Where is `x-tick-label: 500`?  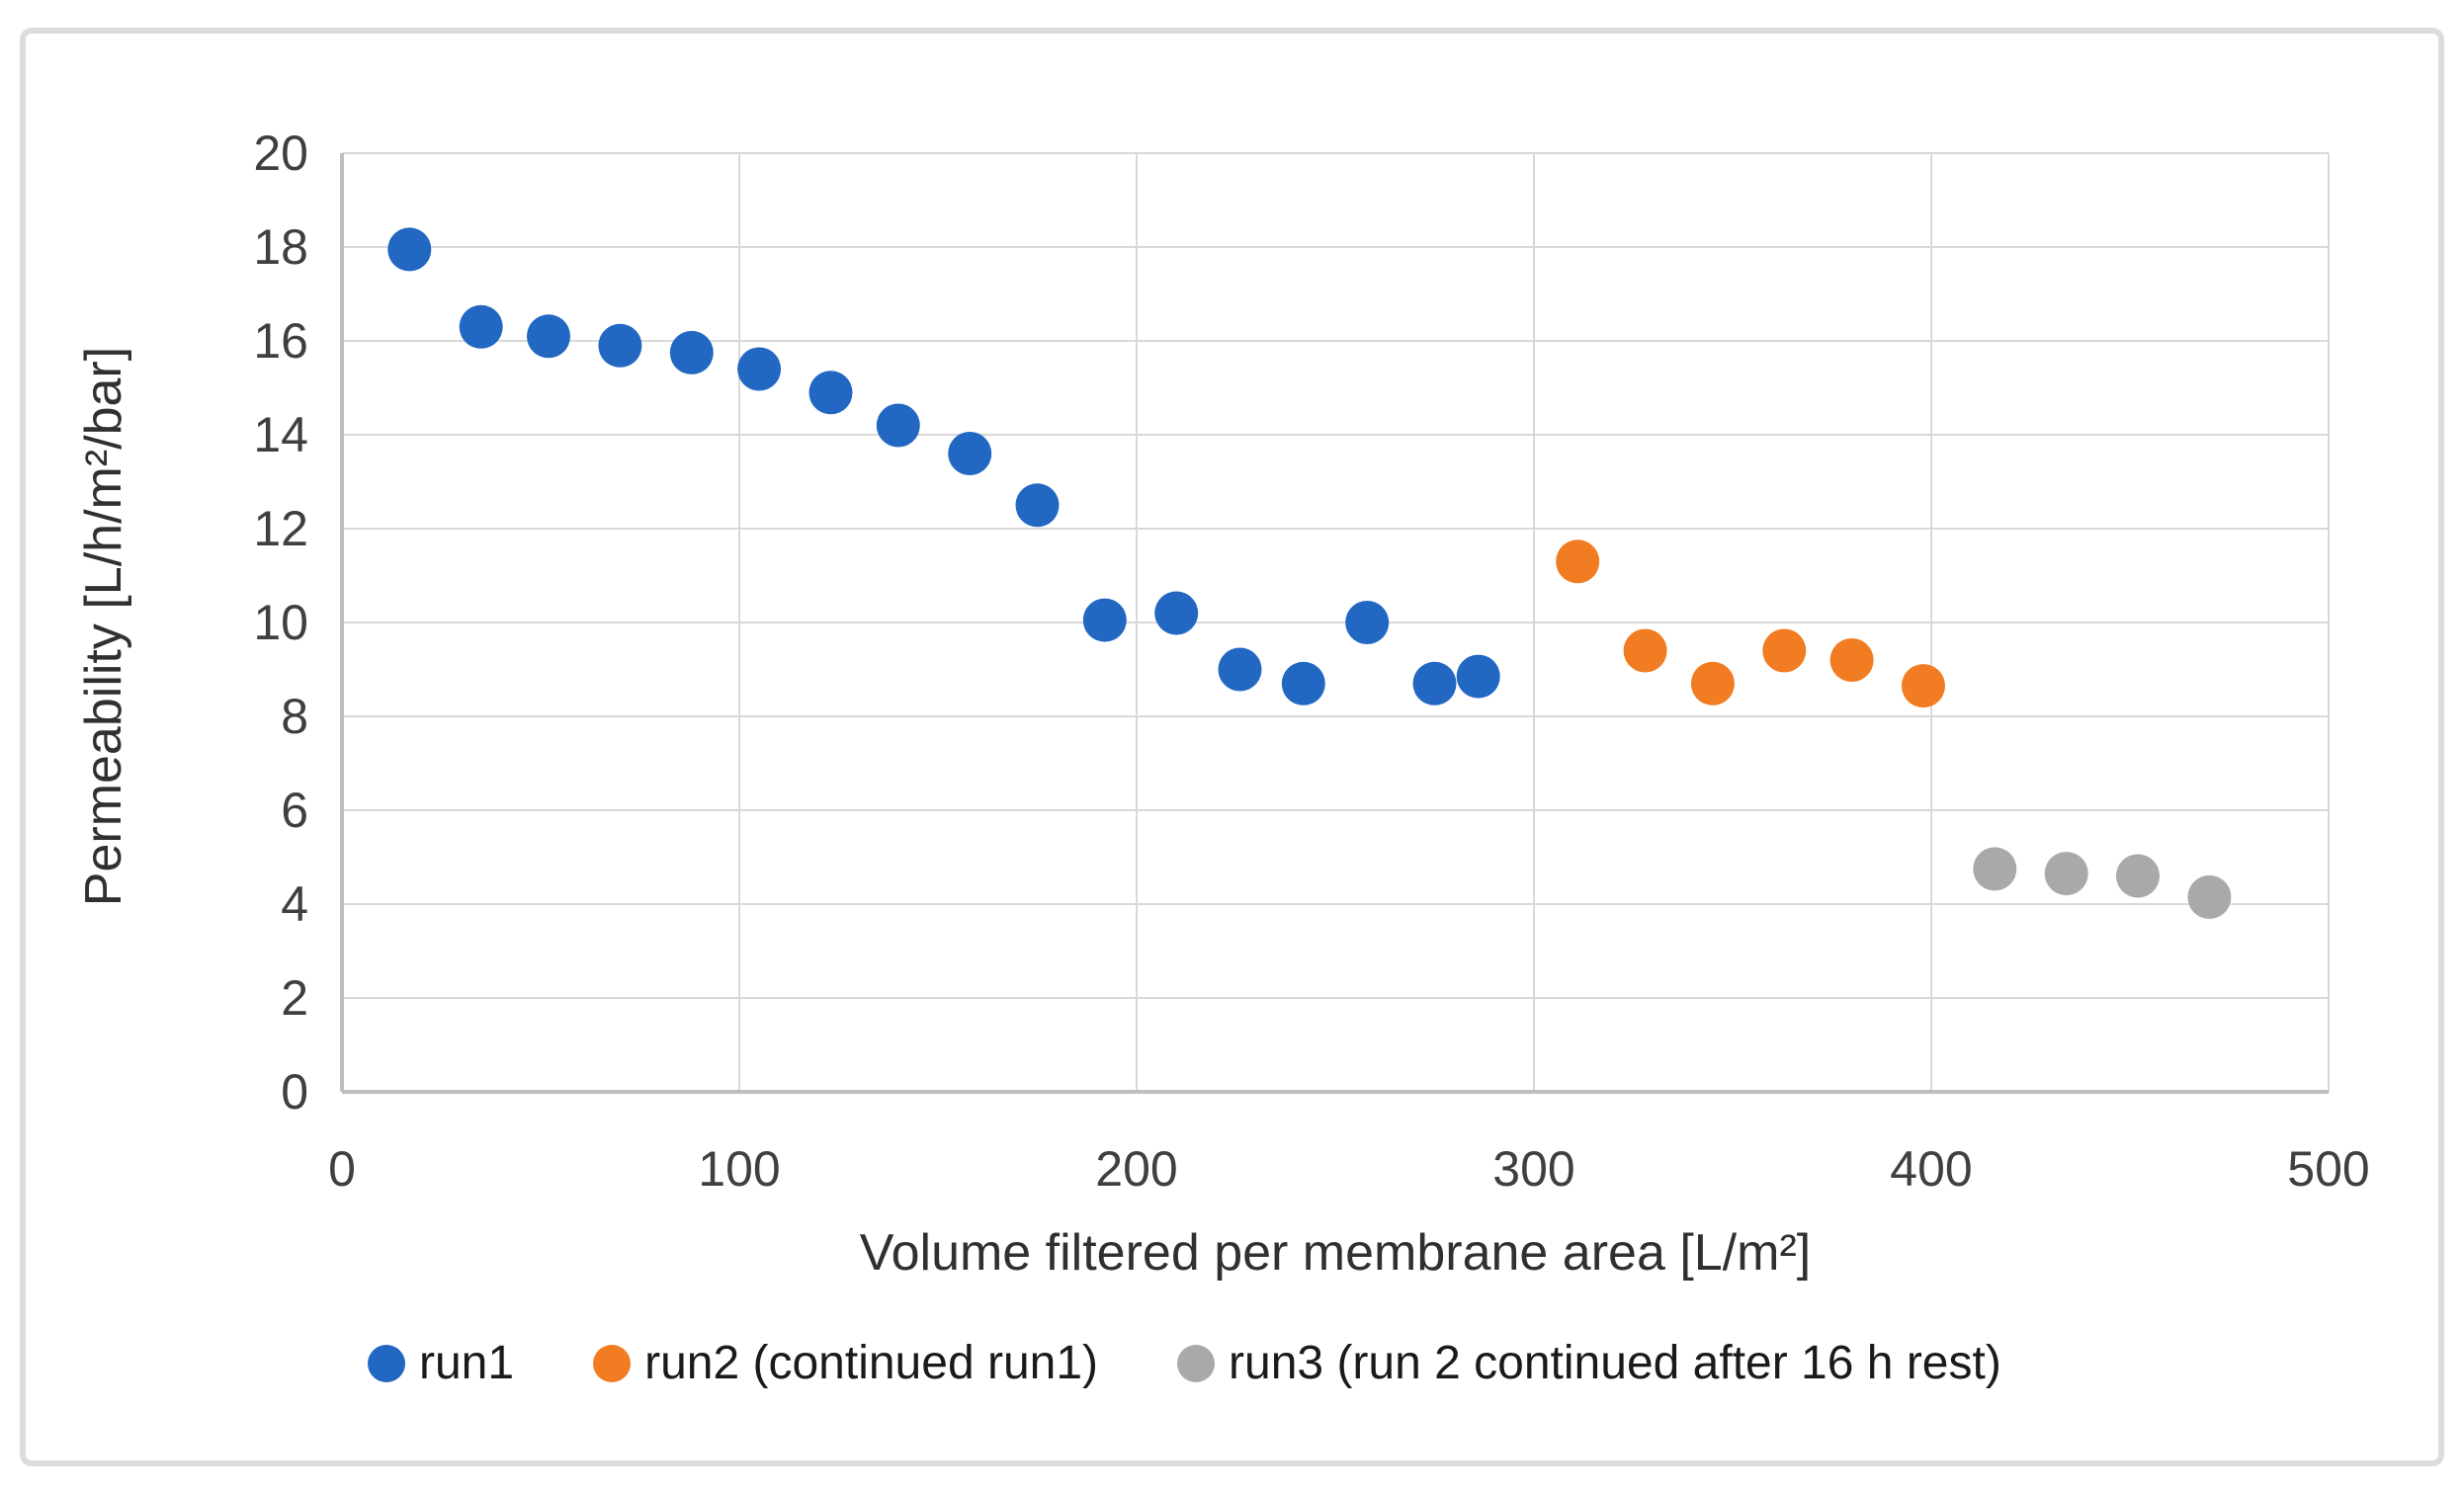
x-tick-label: 500 is located at coordinates (2328, 1169).